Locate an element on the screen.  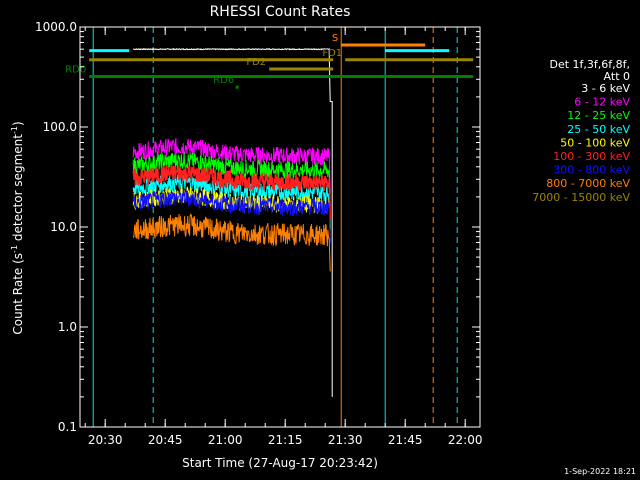
legend-entry: 300 - 800 keV is located at coordinates (591, 170).